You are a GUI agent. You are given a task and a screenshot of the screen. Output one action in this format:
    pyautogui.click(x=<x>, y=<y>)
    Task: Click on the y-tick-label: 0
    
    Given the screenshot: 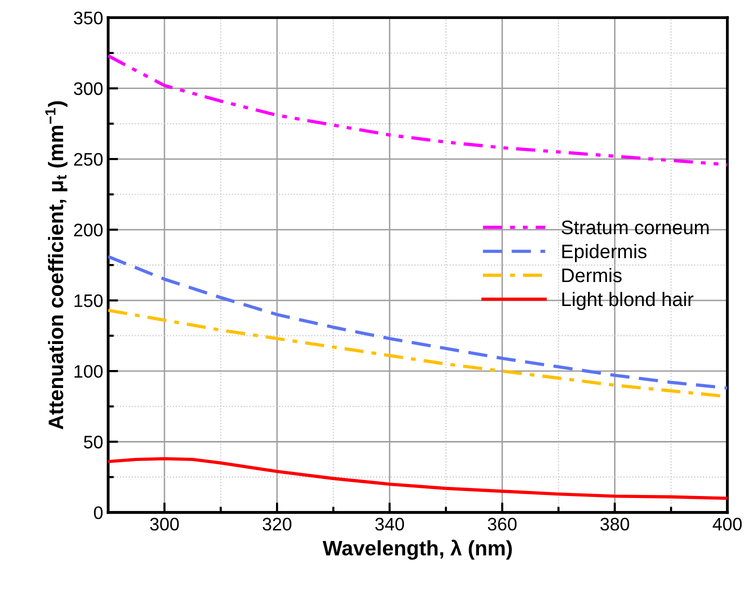 What is the action you would take?
    pyautogui.click(x=98, y=513)
    